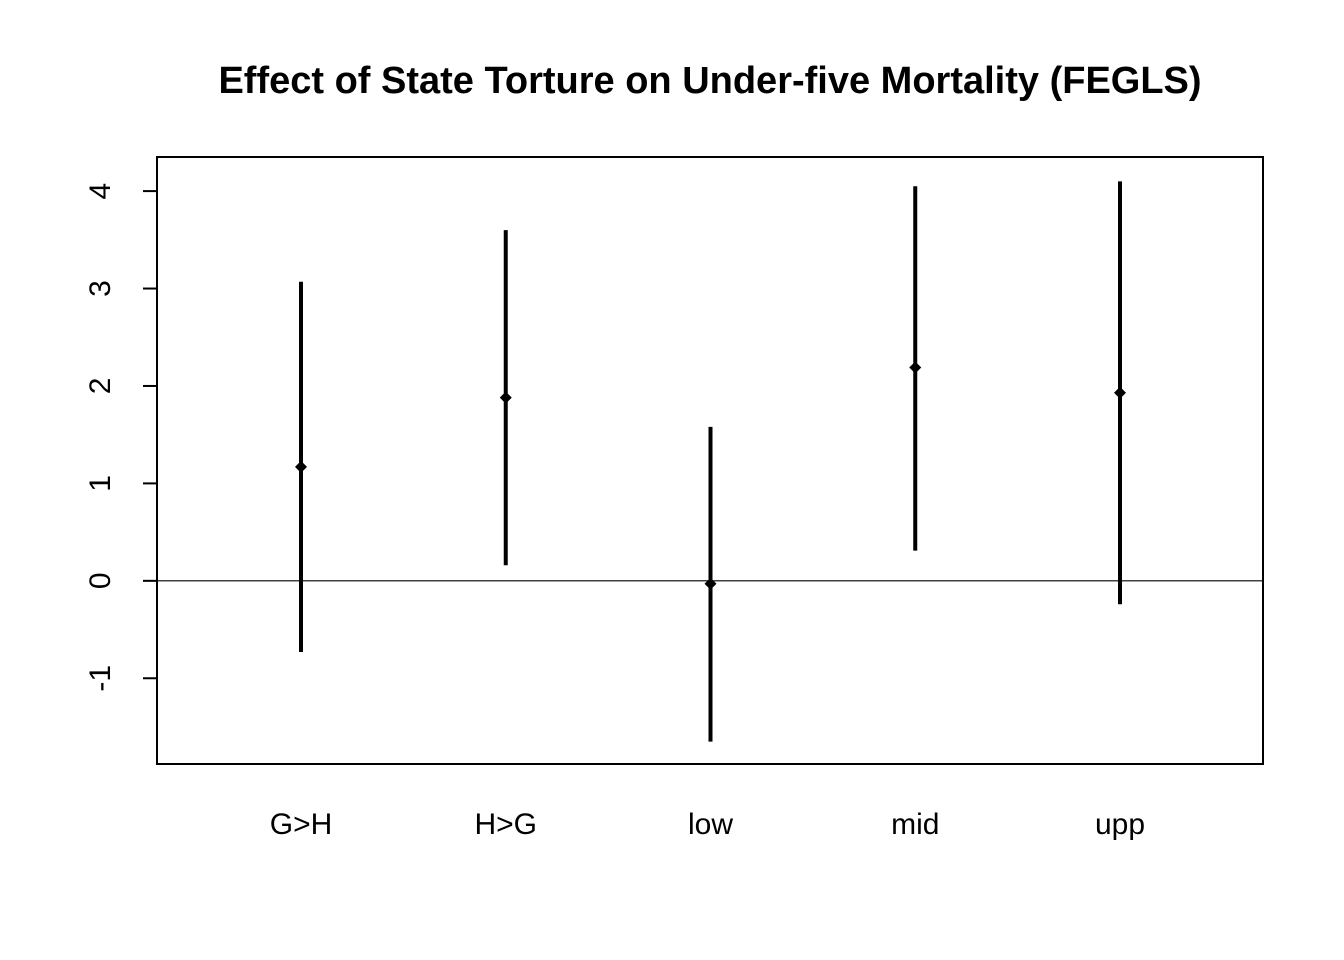  What do you see at coordinates (301, 824) in the screenshot?
I see `x-tick-label: G>H` at bounding box center [301, 824].